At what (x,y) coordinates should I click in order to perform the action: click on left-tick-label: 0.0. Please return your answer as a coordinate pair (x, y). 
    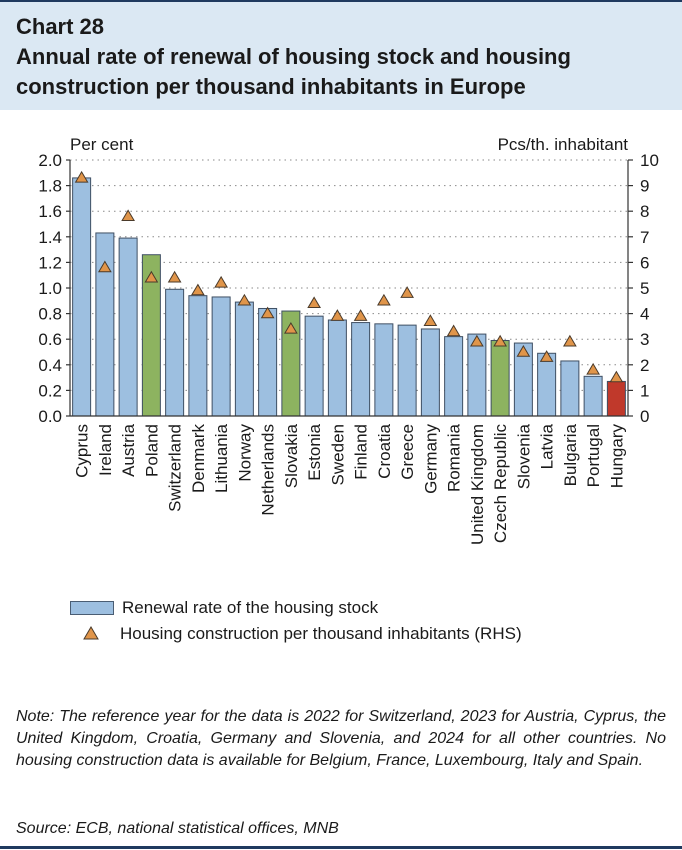
    Looking at the image, I should click on (50, 416).